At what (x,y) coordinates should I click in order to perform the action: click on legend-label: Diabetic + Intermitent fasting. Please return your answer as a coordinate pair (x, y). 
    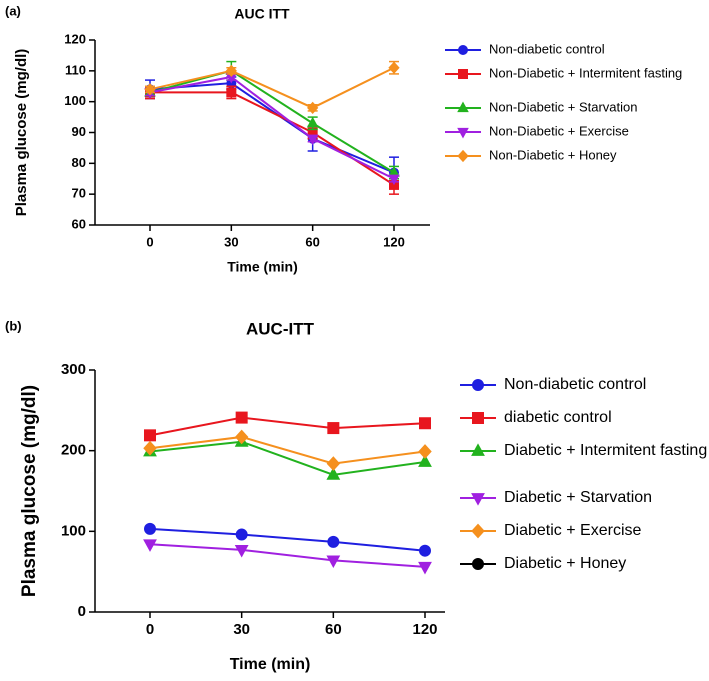
    Looking at the image, I should click on (605, 450).